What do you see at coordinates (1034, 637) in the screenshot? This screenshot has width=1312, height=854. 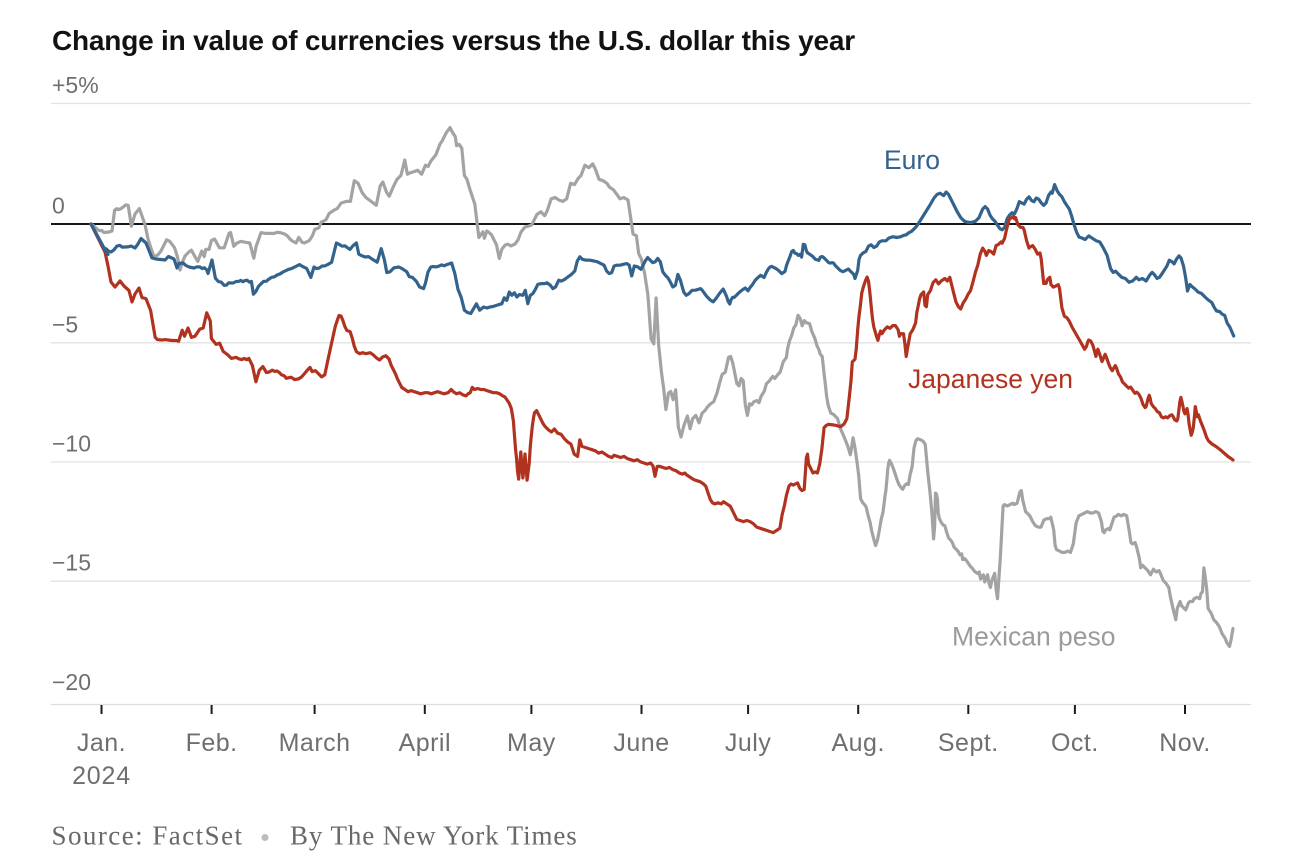 I see `svg-text: Mexican peso` at bounding box center [1034, 637].